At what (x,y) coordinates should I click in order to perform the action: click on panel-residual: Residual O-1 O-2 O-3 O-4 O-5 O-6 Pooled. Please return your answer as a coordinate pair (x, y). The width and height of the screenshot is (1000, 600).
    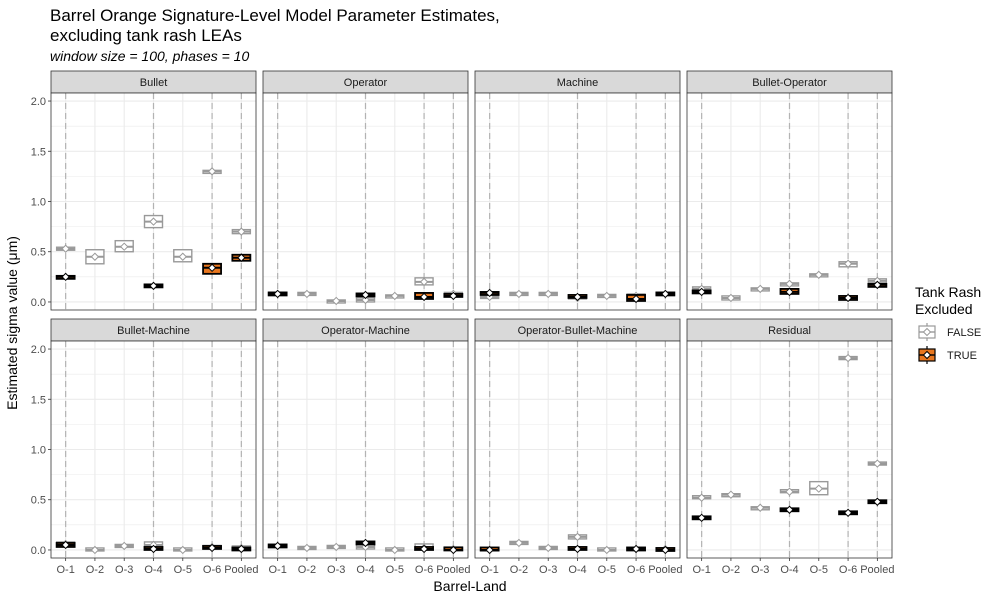
    Looking at the image, I should click on (790, 447).